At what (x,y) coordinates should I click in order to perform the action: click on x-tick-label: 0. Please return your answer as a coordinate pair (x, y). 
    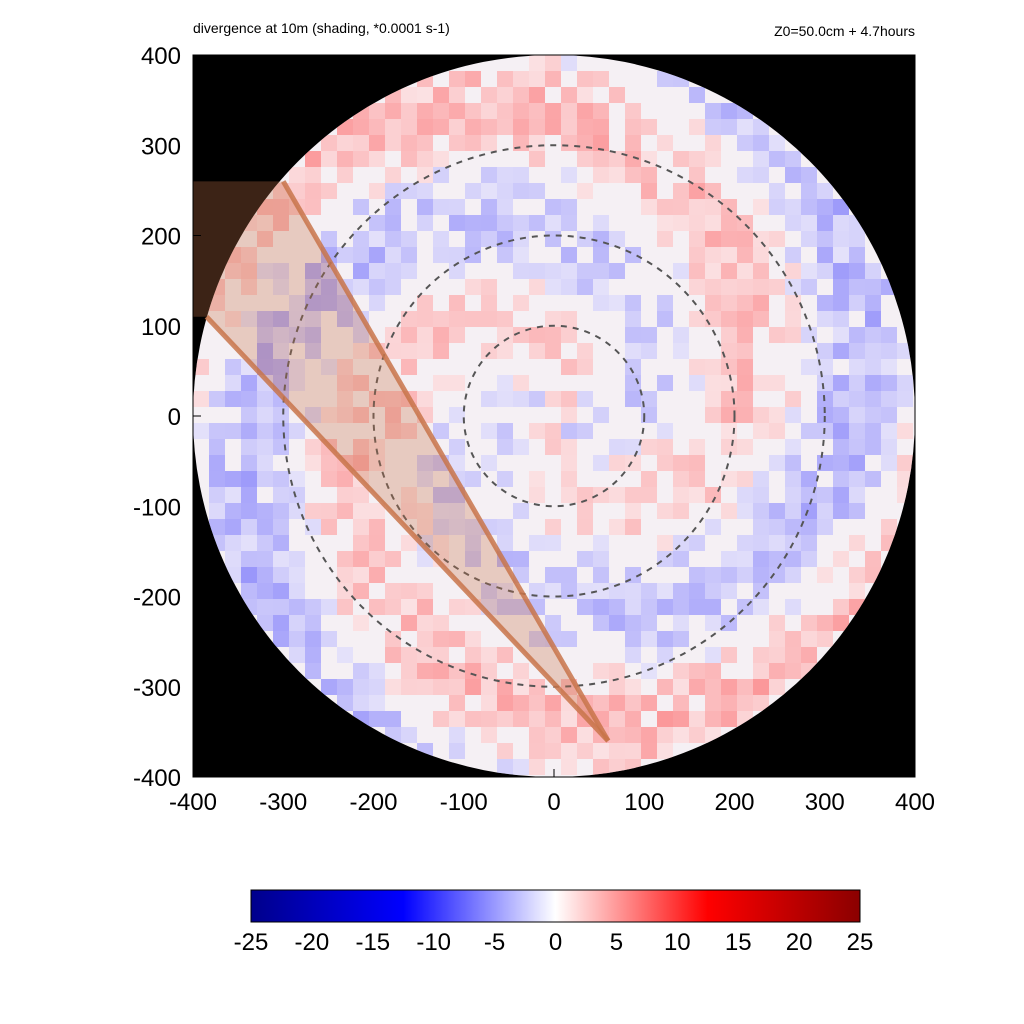
    Looking at the image, I should click on (553, 802).